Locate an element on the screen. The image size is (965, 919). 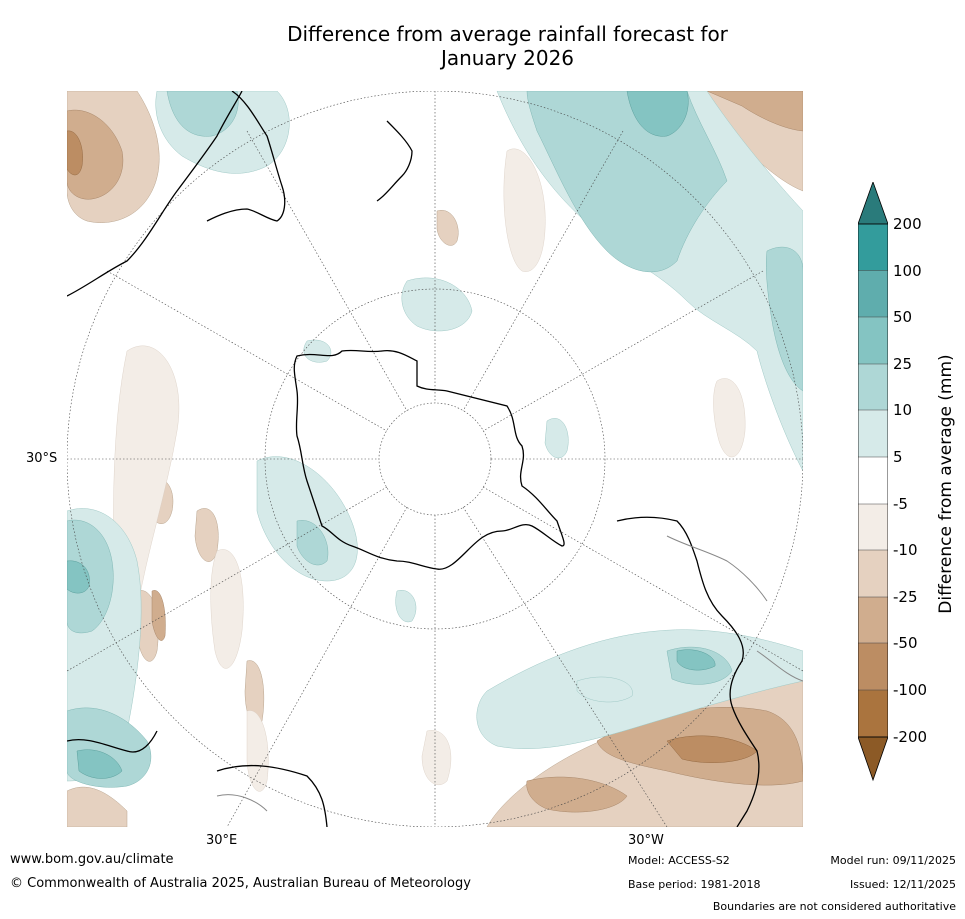
latitude-label-30s: 30°S is located at coordinates (42, 458).